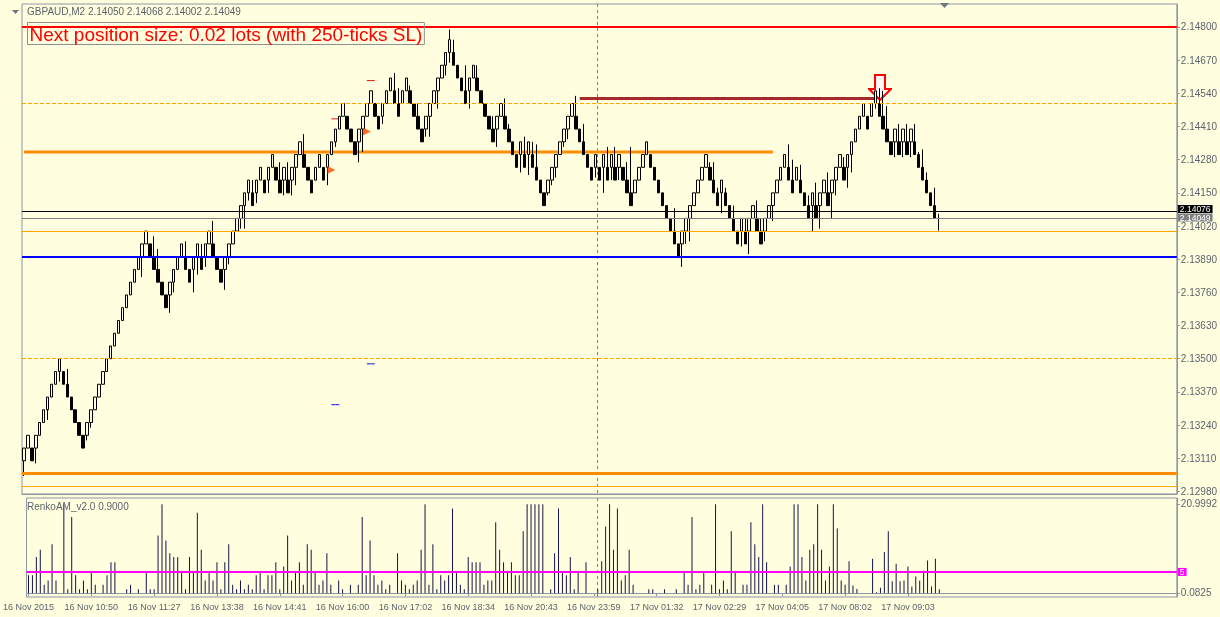  I want to click on y-tick-label: 2.14020, so click(1199, 226).